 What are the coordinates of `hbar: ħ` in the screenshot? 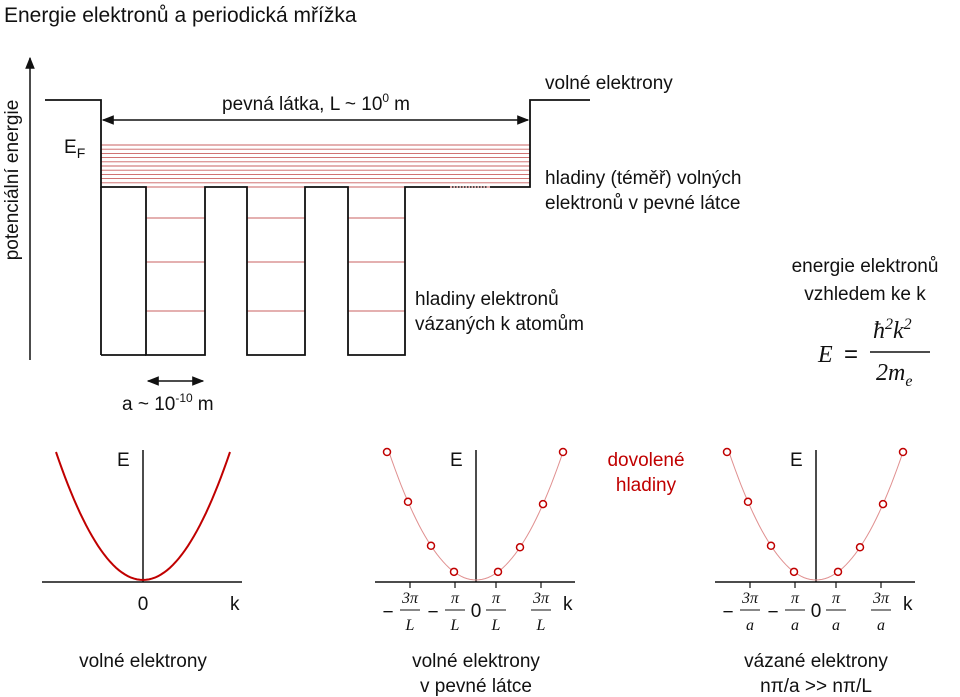 It's located at (879, 331).